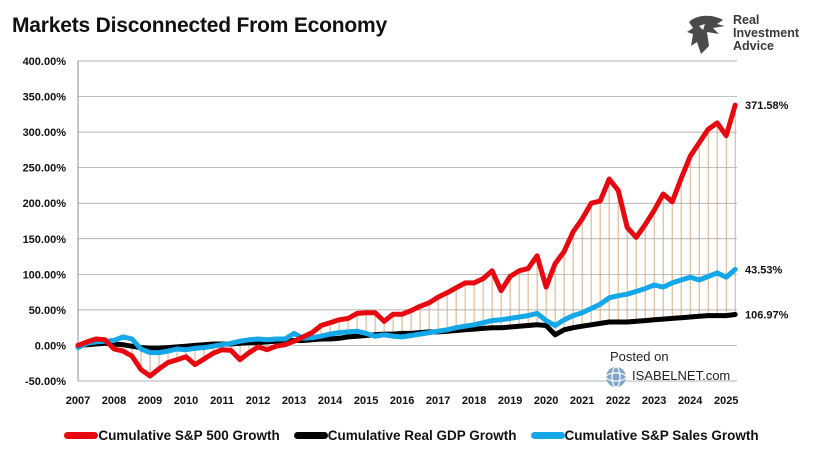 Image resolution: width=823 pixels, height=468 pixels. I want to click on legend-item-gdp: Cumulative Real GDP Growth, so click(405, 435).